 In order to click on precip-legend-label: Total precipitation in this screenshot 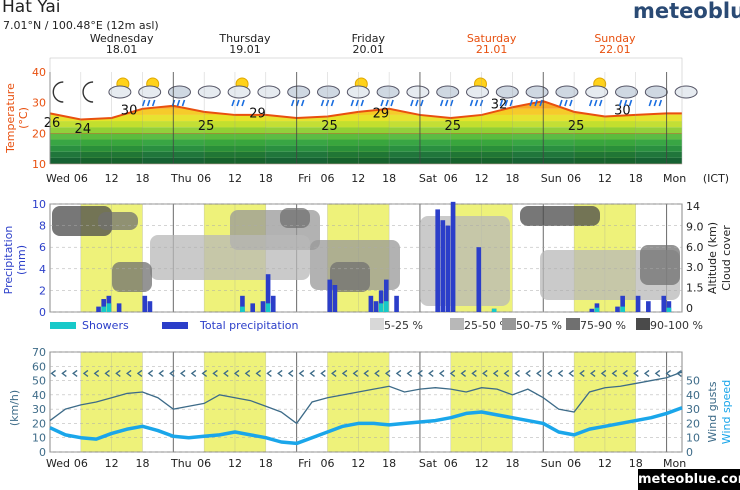, I will do `click(249, 325)`.